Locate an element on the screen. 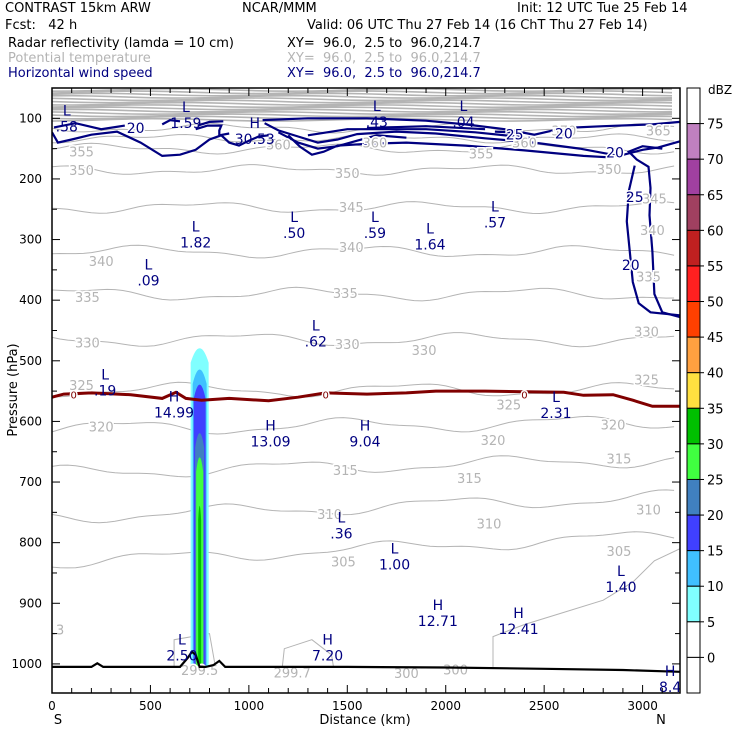 The image size is (740, 740). extremum-value: 30.53 is located at coordinates (255, 140).